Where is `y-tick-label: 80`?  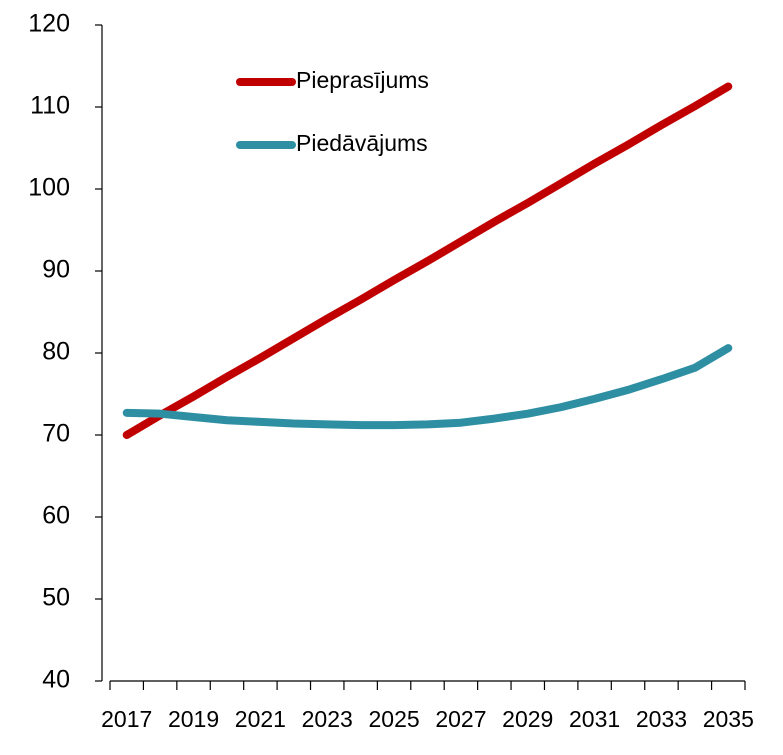 y-tick-label: 80 is located at coordinates (56, 352).